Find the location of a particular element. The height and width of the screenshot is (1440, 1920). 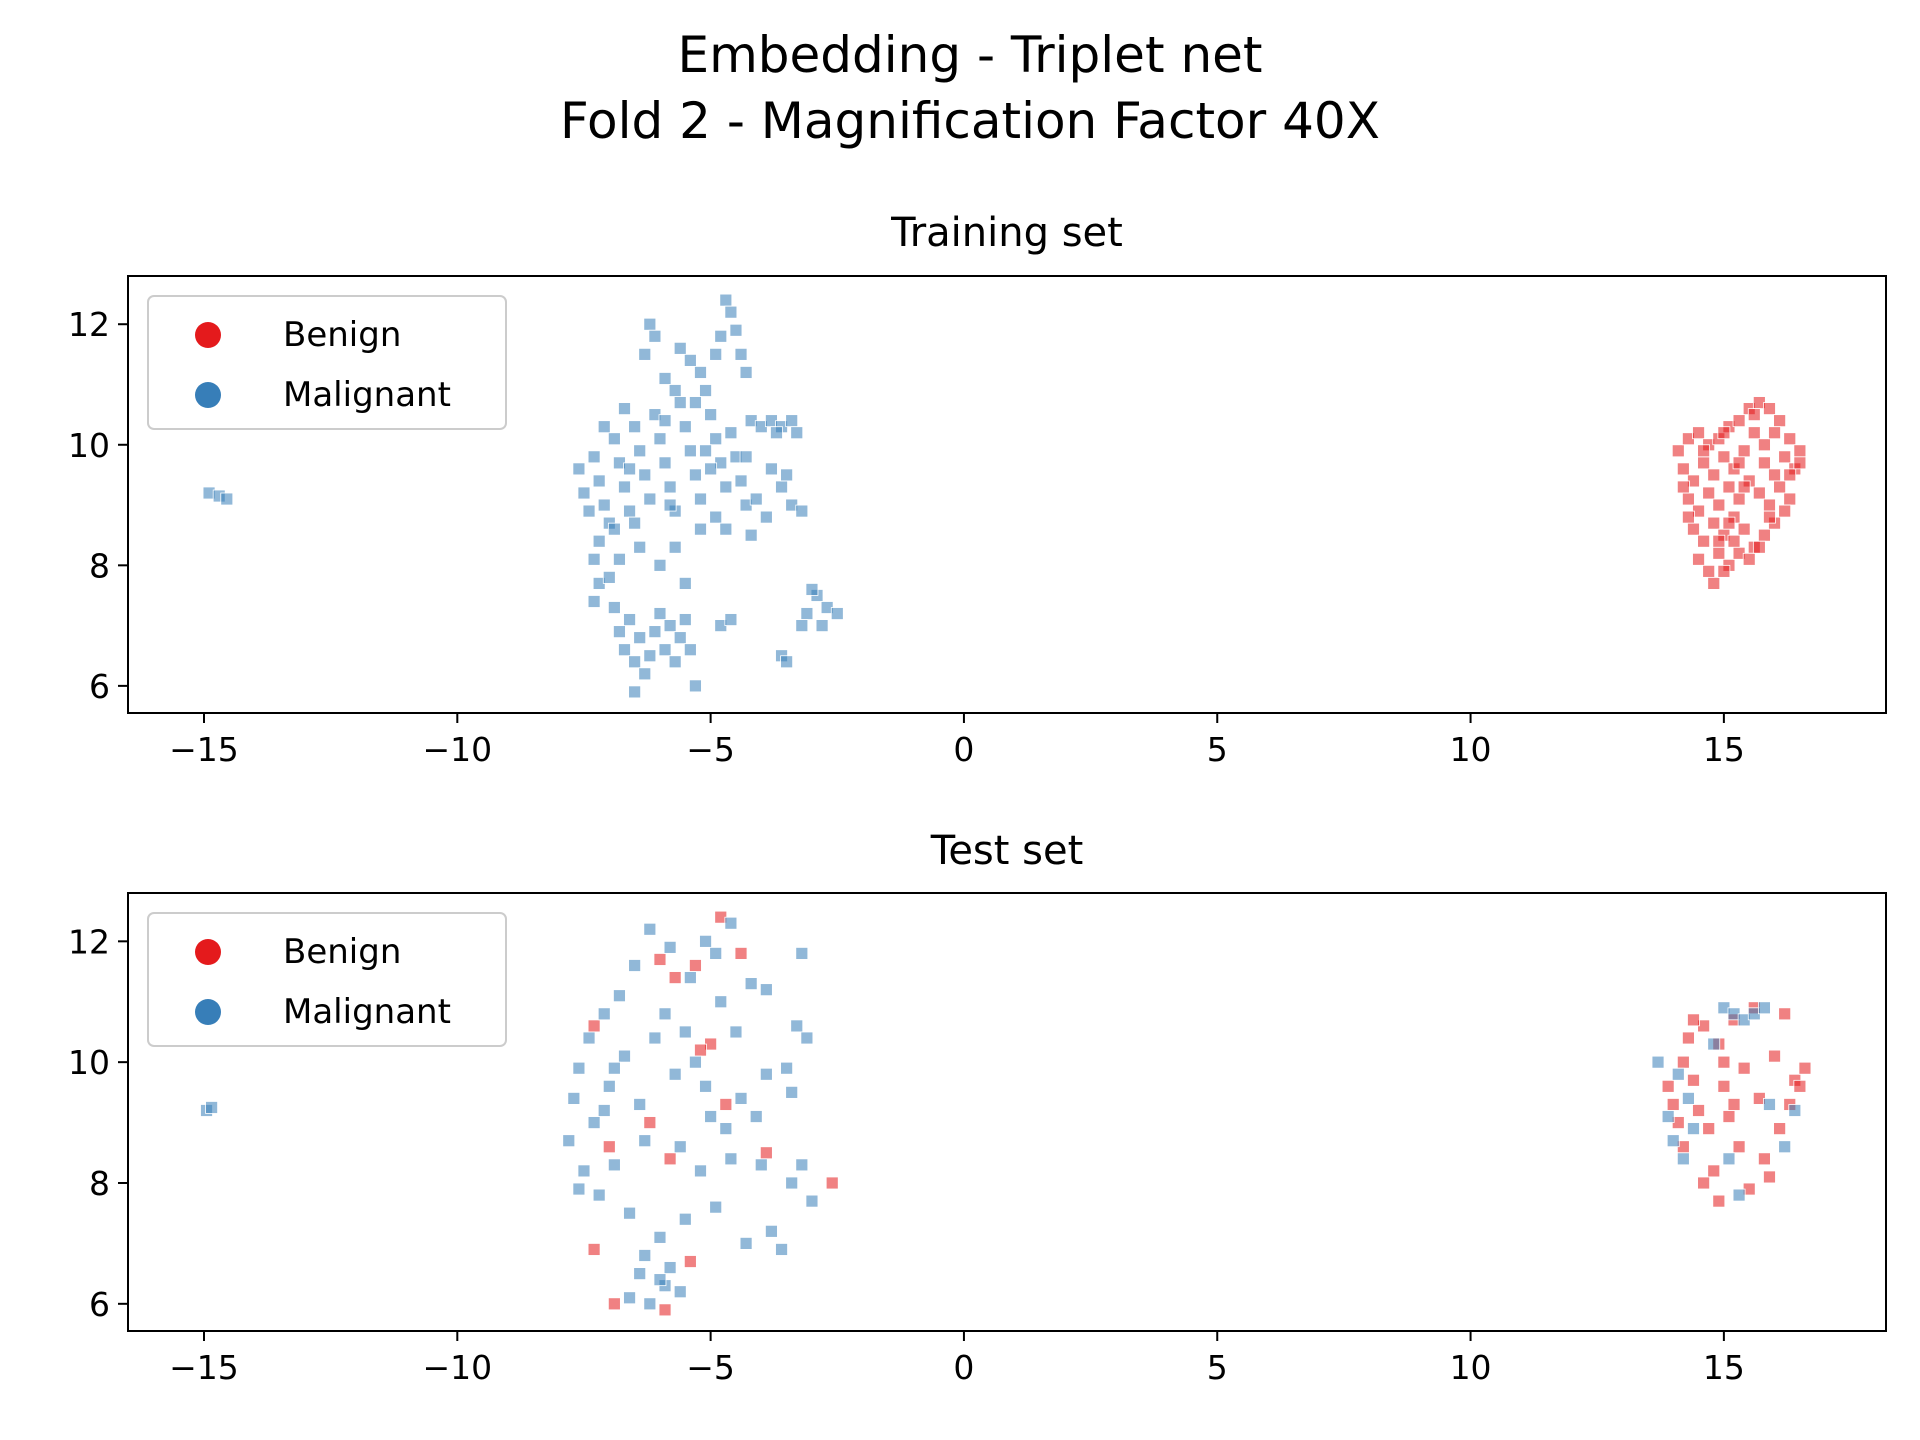

test-x-tick-label: 0 is located at coordinates (963, 1367).